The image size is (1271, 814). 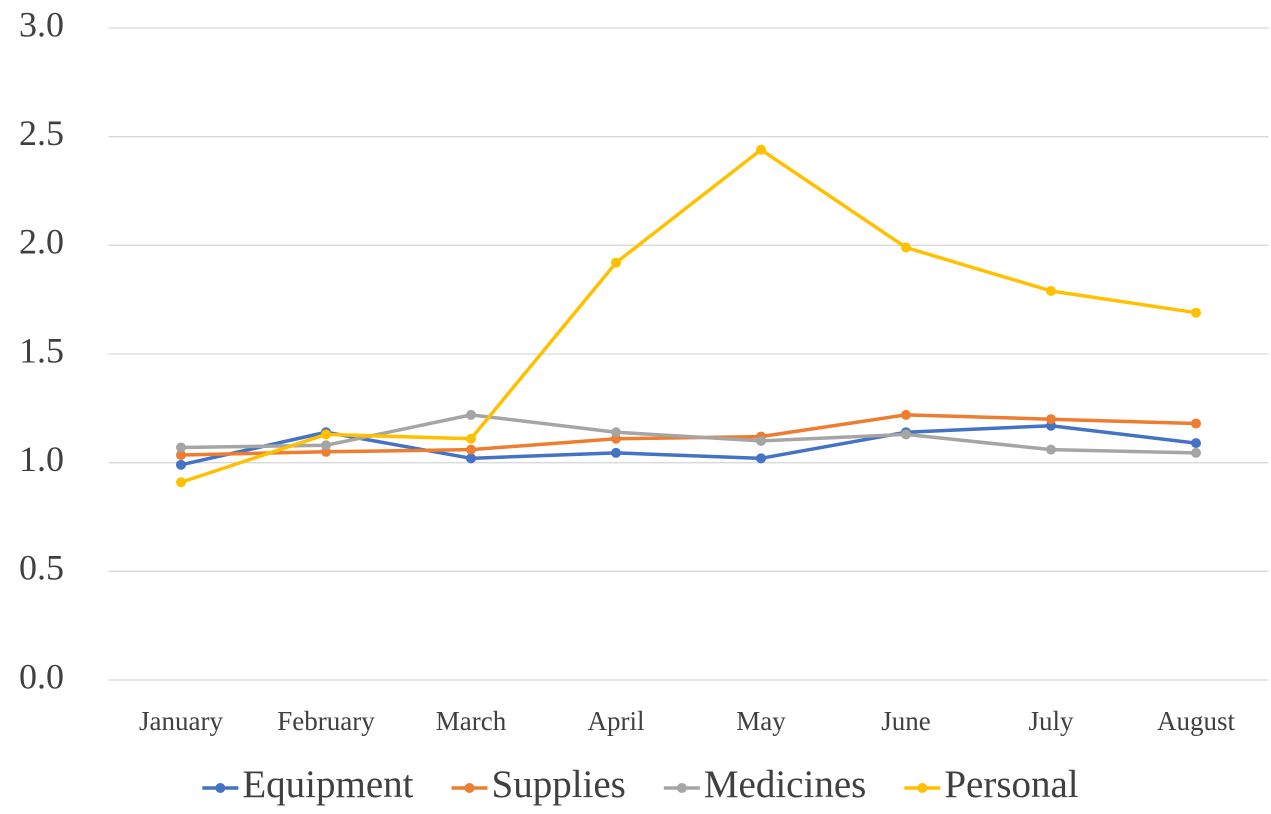 I want to click on y-tick-label: 3.0, so click(x=41, y=24).